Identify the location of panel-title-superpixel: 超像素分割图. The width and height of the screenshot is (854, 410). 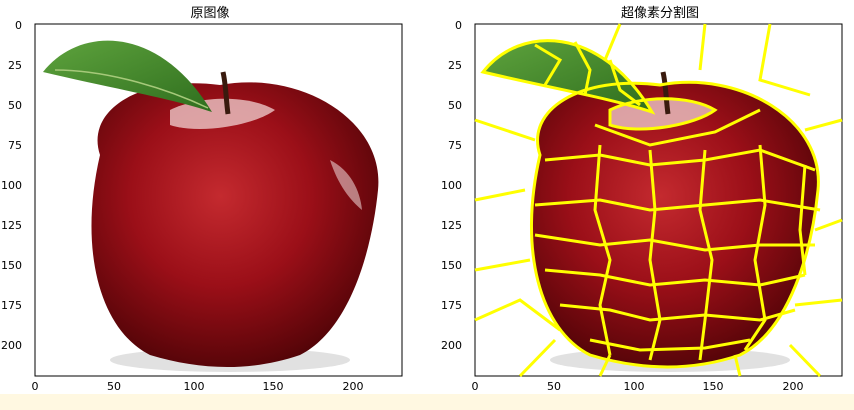
(659, 13).